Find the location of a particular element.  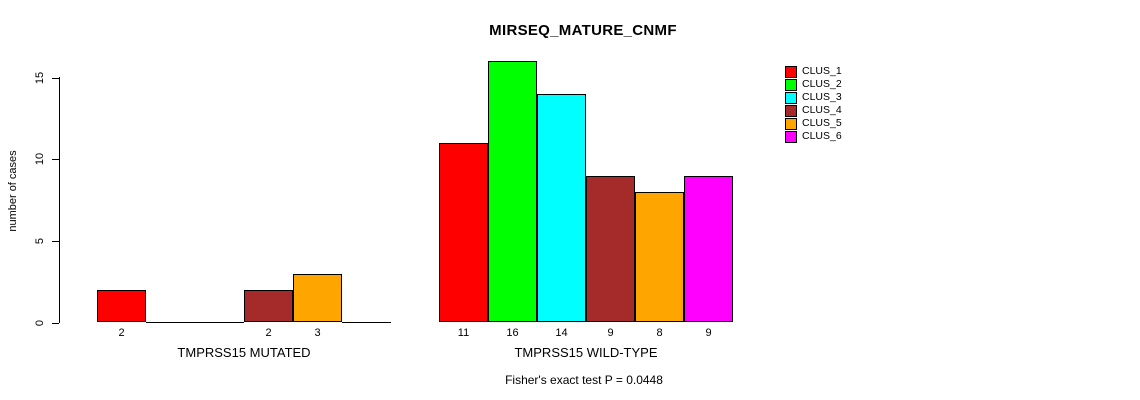

bar-value-label: 14 is located at coordinates (561, 333).